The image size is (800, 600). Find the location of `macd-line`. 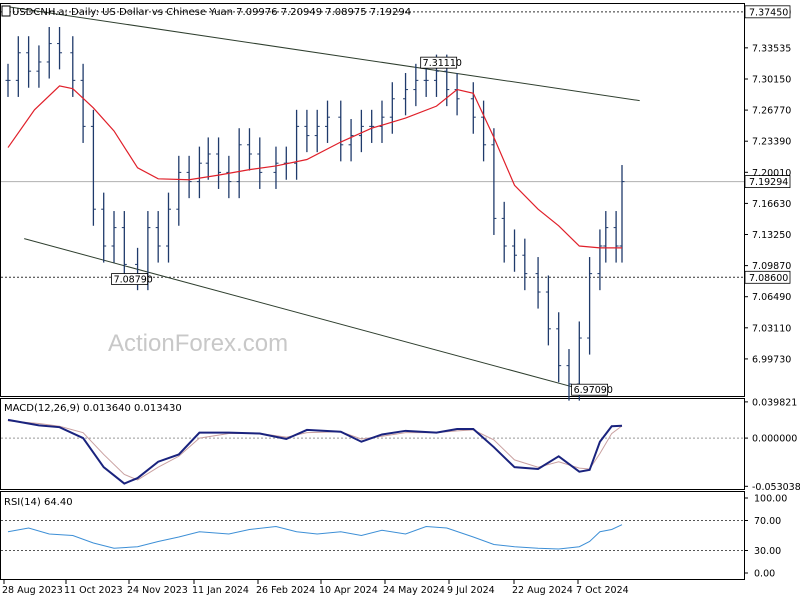

macd-line is located at coordinates (315, 451).